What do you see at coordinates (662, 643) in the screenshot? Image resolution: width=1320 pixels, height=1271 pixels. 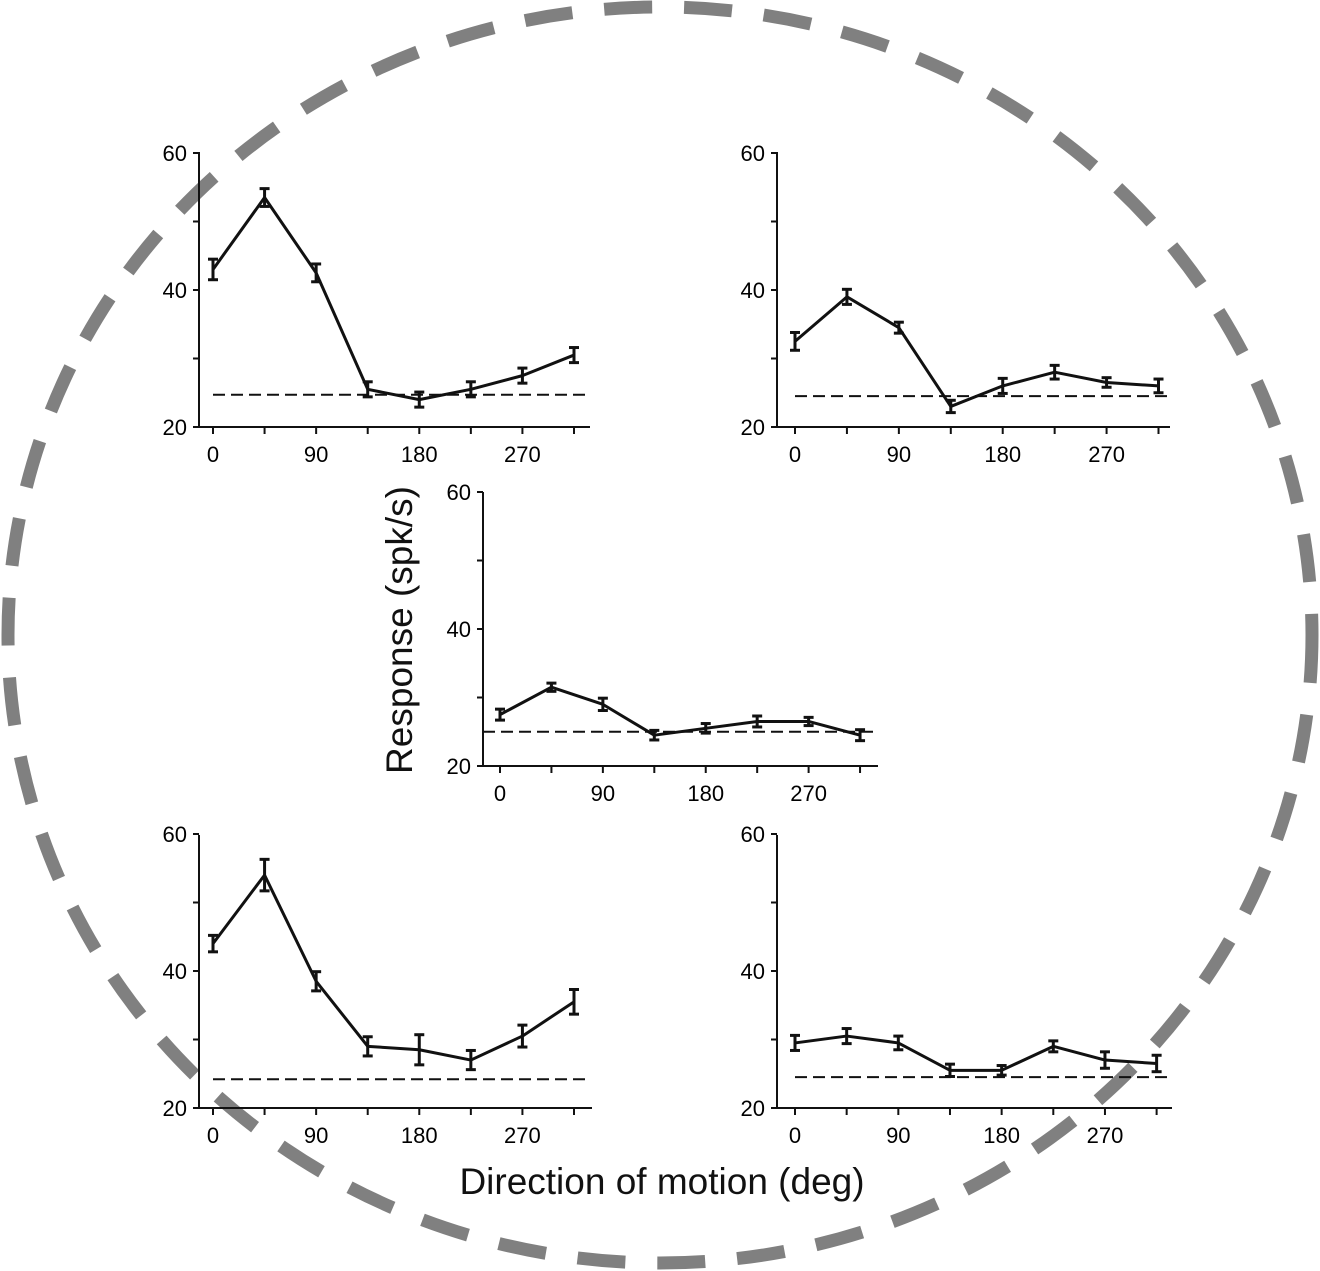 I see `panel-center: 20 40 60 0 90 180 270` at bounding box center [662, 643].